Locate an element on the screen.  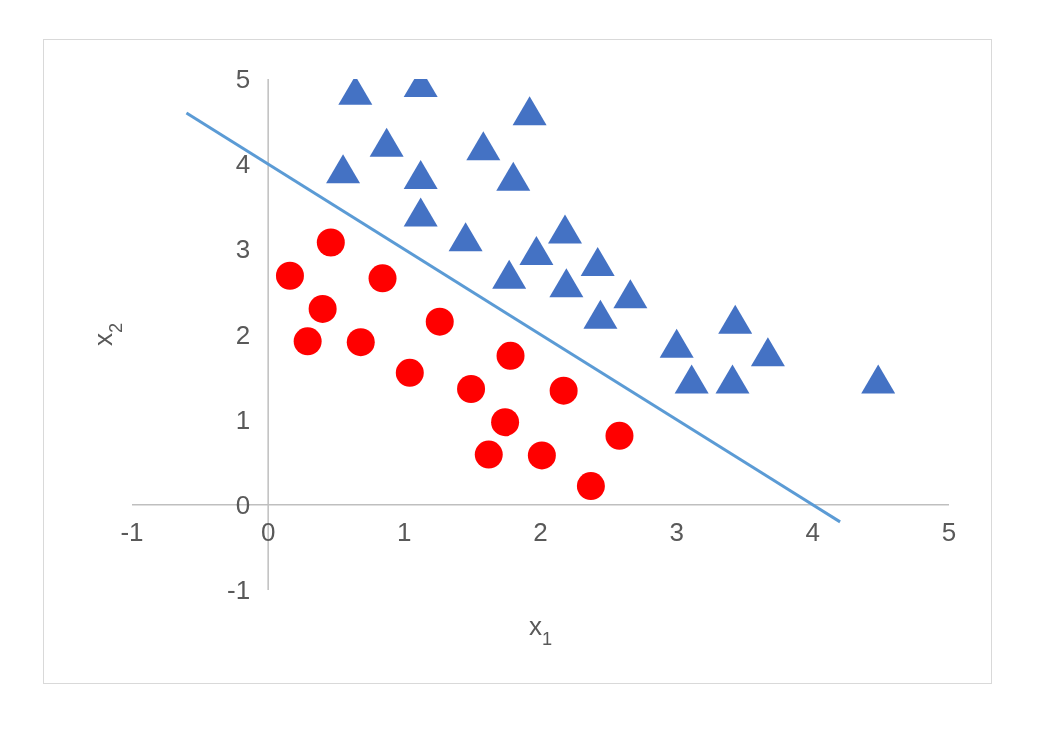
x-tick-label: 1 is located at coordinates (404, 531).